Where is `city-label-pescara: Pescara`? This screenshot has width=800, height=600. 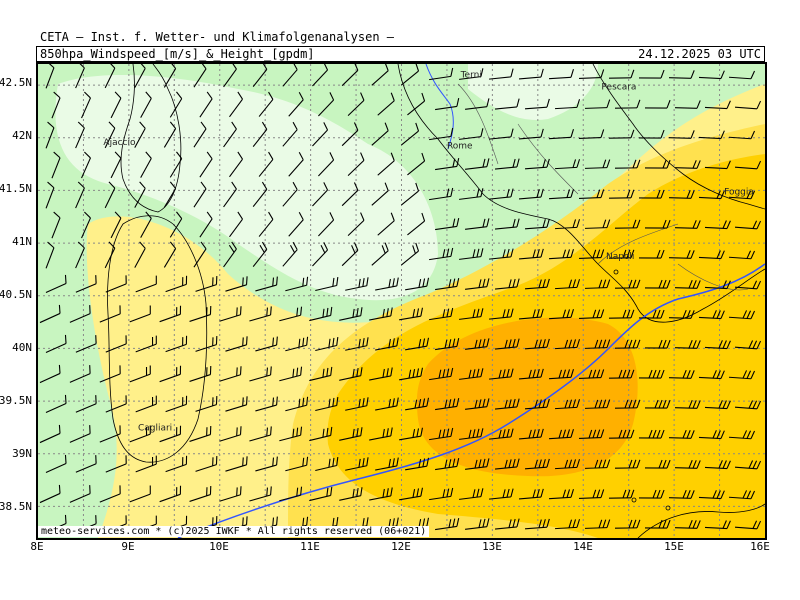 city-label-pescara: Pescara is located at coordinates (618, 87).